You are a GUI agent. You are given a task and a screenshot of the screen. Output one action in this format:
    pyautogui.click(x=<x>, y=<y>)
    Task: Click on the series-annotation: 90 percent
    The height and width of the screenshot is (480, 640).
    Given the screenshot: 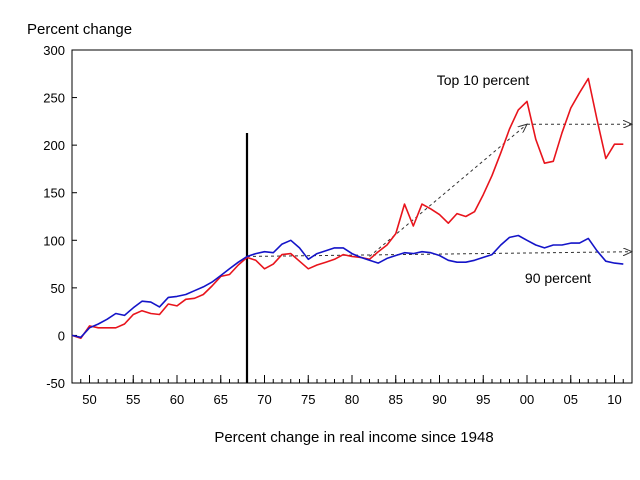 What is the action you would take?
    pyautogui.click(x=558, y=278)
    